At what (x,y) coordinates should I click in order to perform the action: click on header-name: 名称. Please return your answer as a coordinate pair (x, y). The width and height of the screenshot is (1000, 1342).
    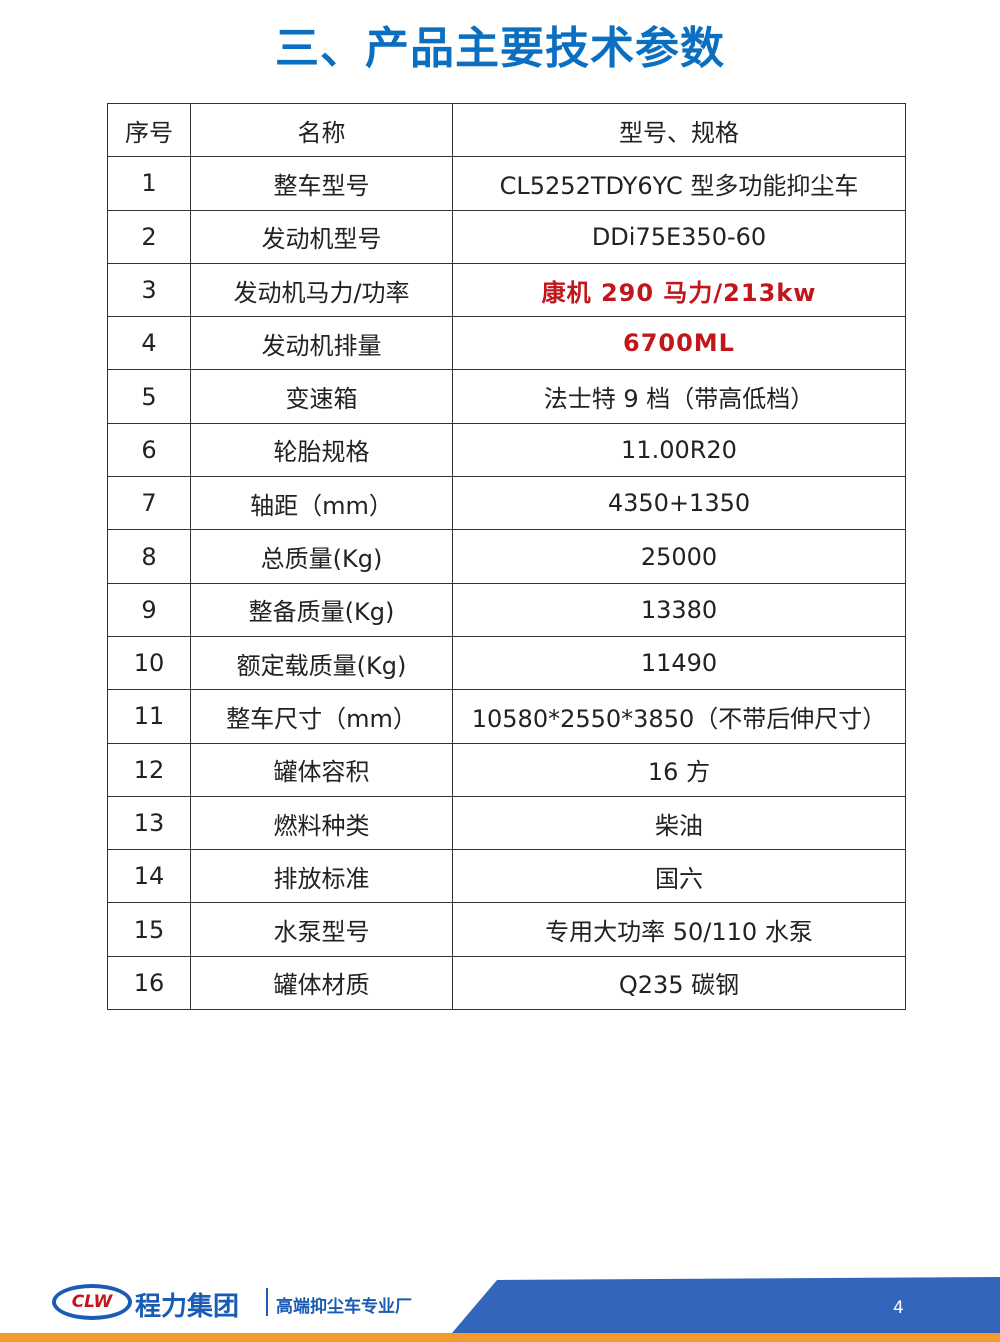
    Looking at the image, I should click on (321, 130).